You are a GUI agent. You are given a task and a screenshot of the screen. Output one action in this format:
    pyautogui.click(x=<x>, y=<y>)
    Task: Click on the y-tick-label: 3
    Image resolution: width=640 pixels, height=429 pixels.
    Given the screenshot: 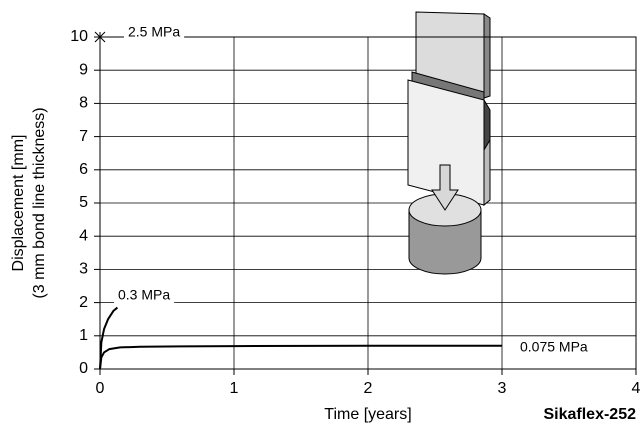 What is the action you would take?
    pyautogui.click(x=83, y=269)
    